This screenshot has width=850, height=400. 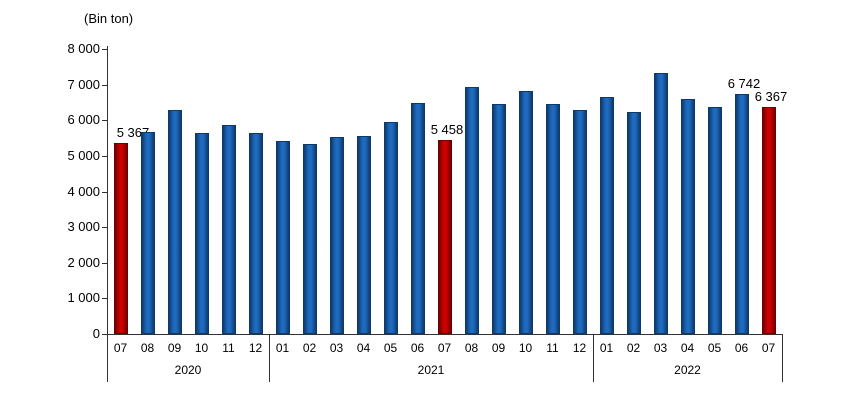 I want to click on y-tick-label: 3 000, so click(x=83, y=226).